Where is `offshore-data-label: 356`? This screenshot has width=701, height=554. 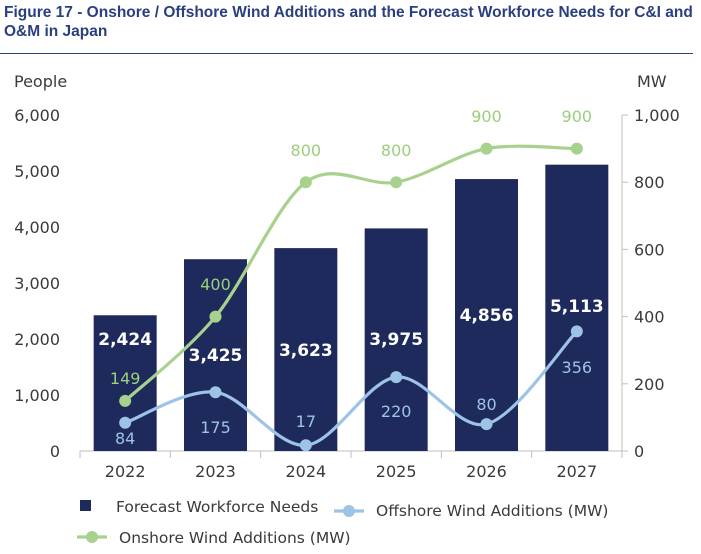 offshore-data-label: 356 is located at coordinates (577, 367).